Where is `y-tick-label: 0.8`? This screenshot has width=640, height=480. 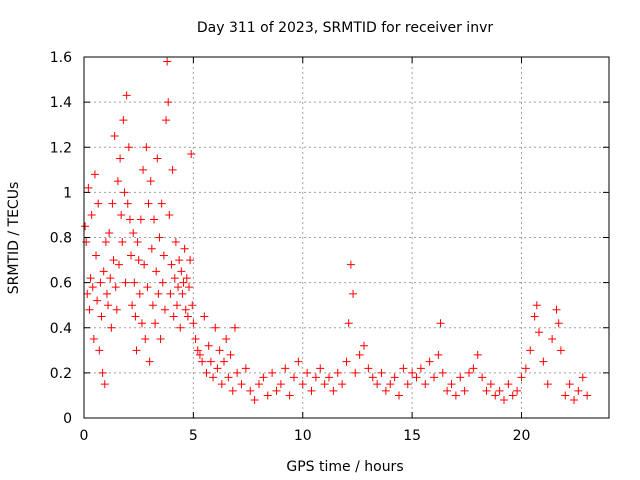
y-tick-label: 0.8 is located at coordinates (61, 239).